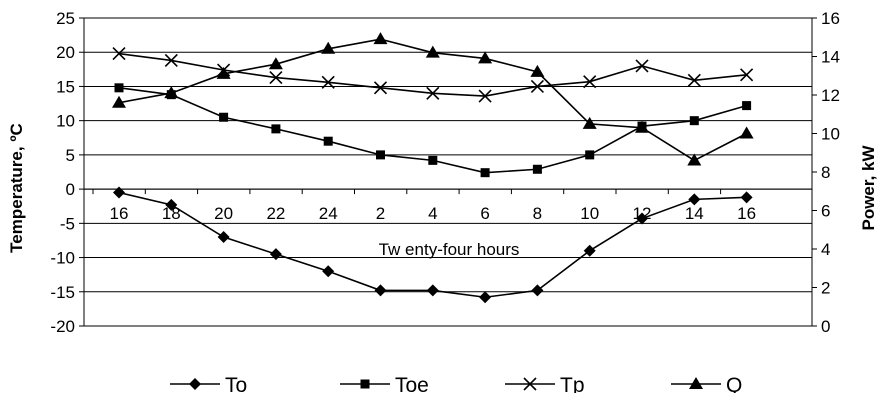  I want to click on right-tick-label-8: 0, so click(825, 326).